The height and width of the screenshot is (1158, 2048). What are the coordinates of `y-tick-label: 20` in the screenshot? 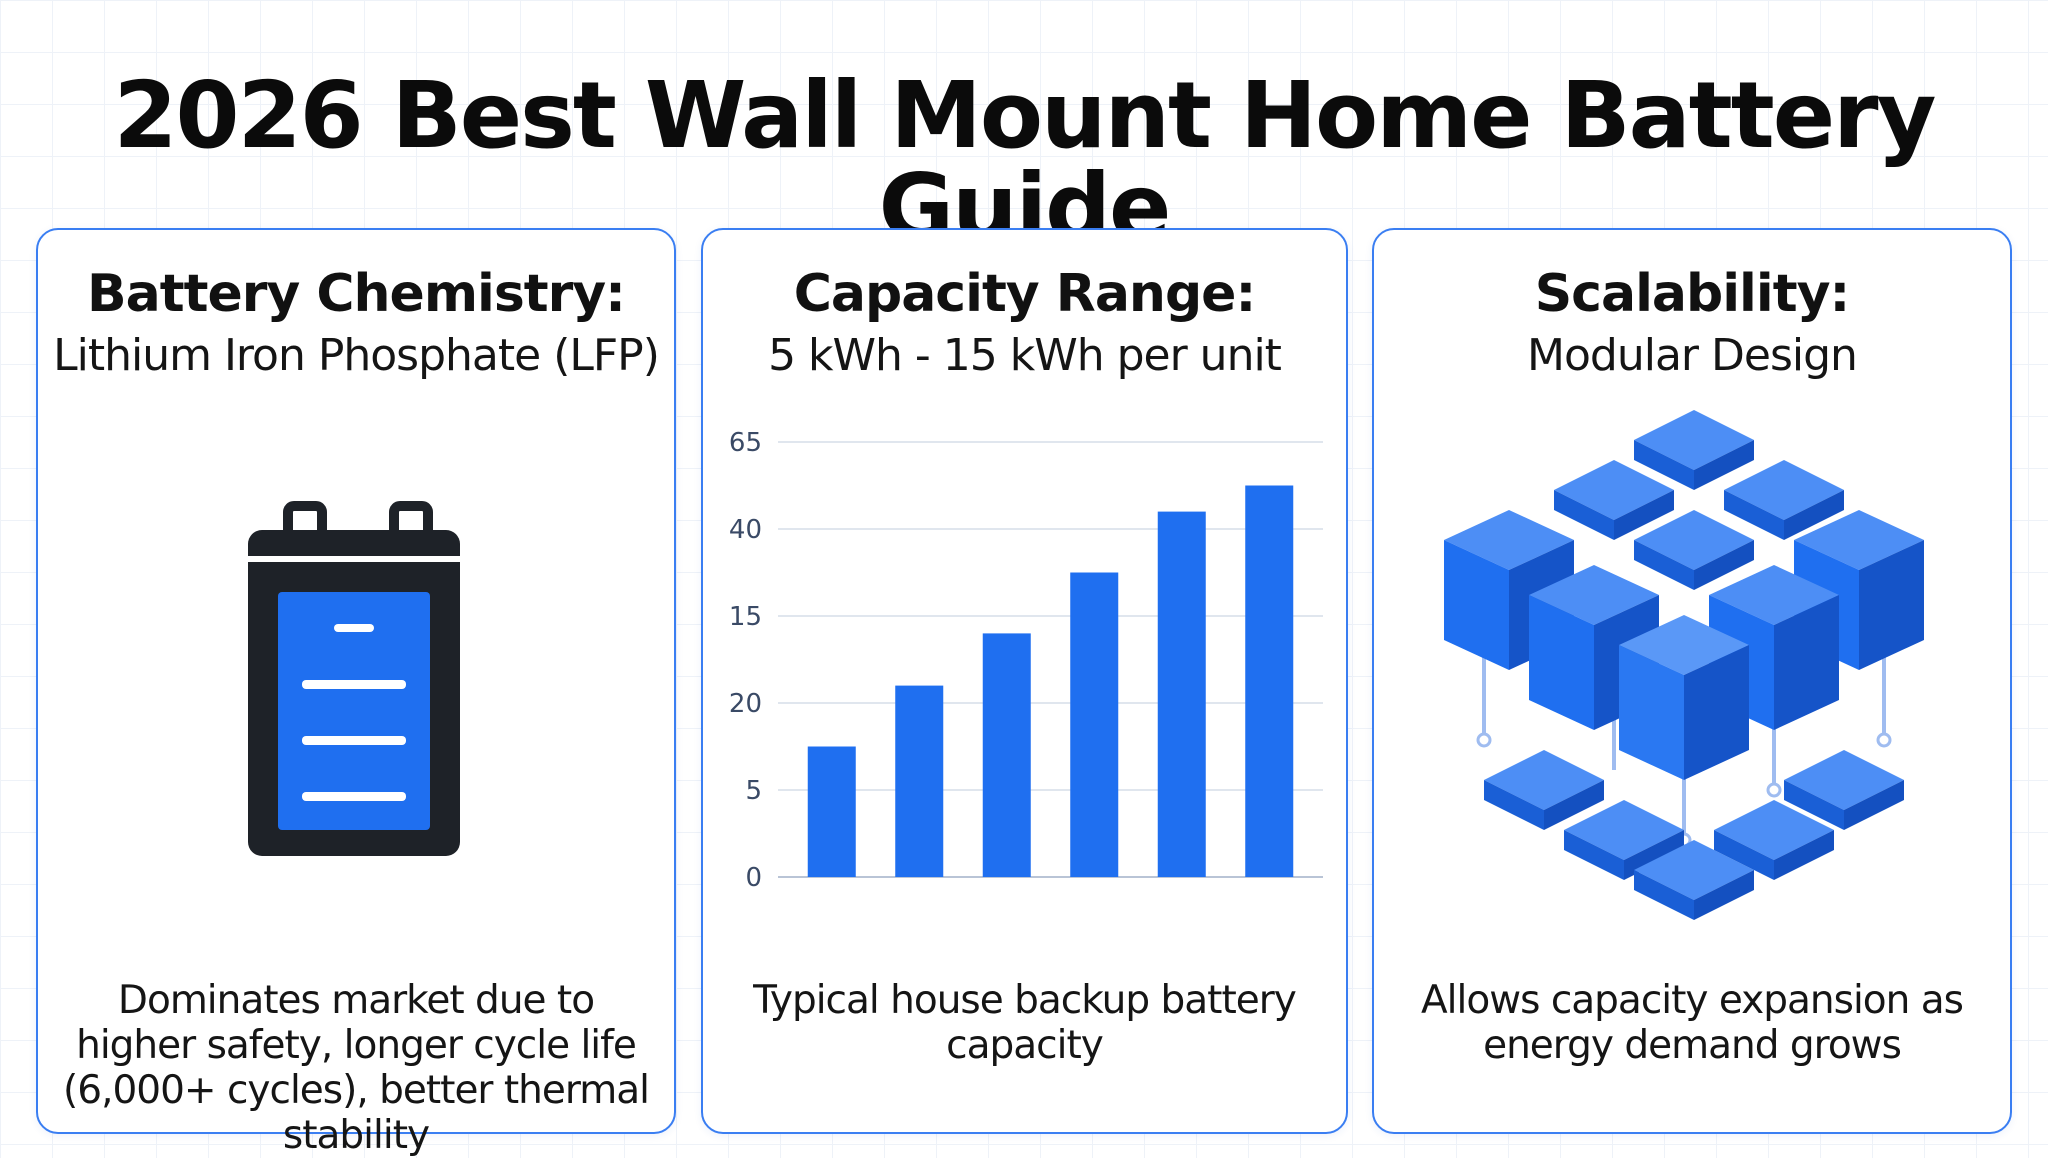 It's located at (745, 704).